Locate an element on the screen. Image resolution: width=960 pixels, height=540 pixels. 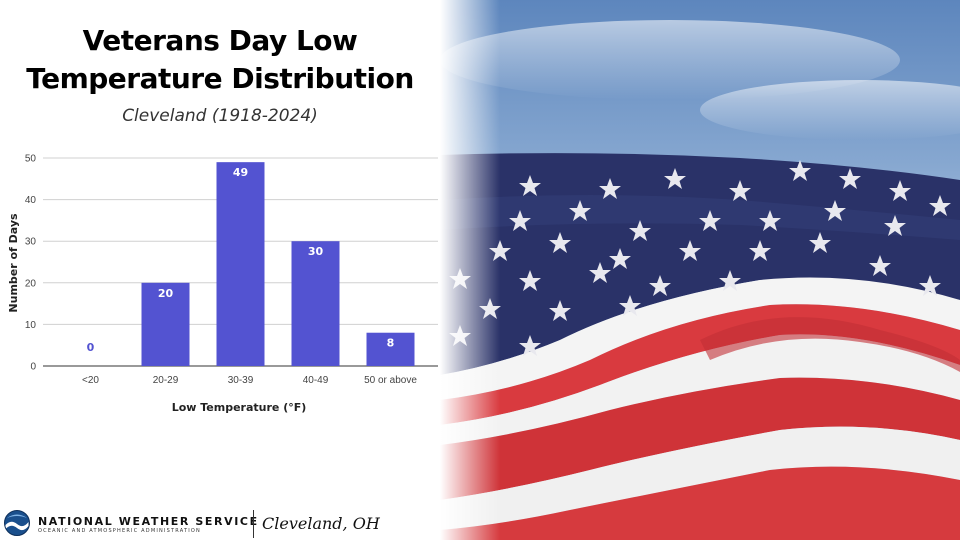
bar-layer is located at coordinates (278, 264).